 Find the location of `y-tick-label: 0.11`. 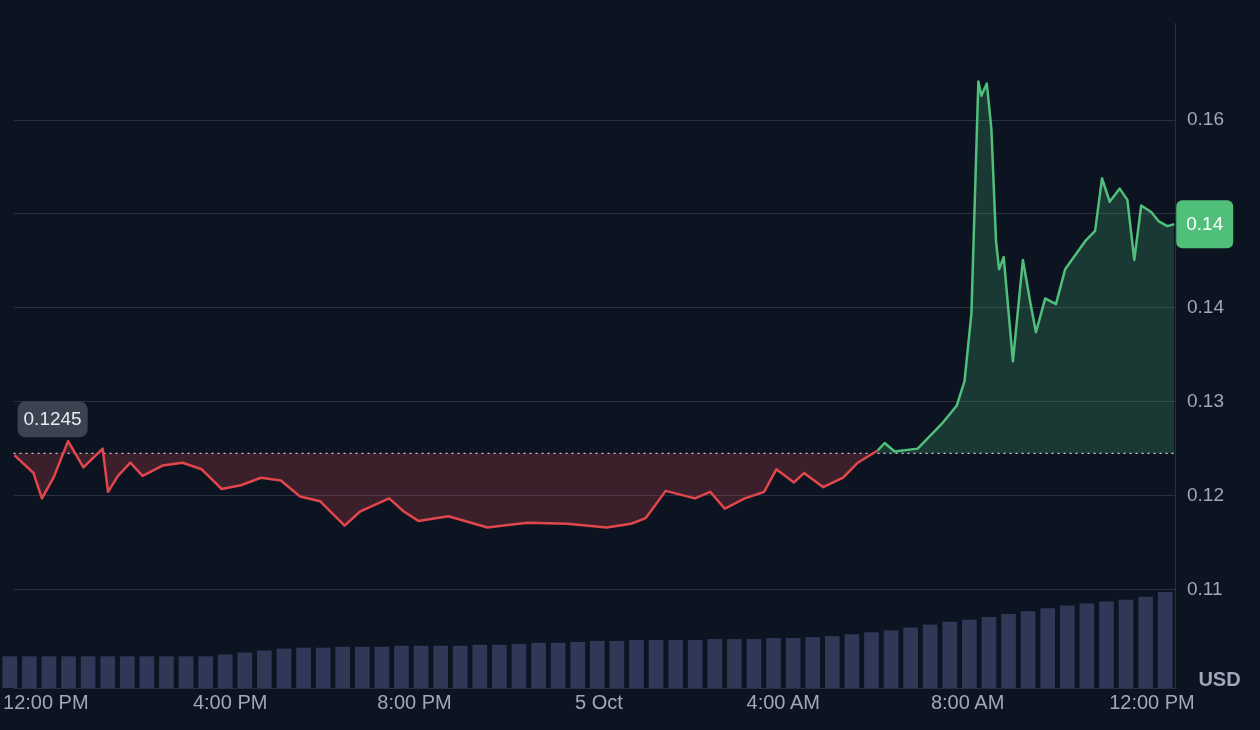

y-tick-label: 0.11 is located at coordinates (1205, 588).